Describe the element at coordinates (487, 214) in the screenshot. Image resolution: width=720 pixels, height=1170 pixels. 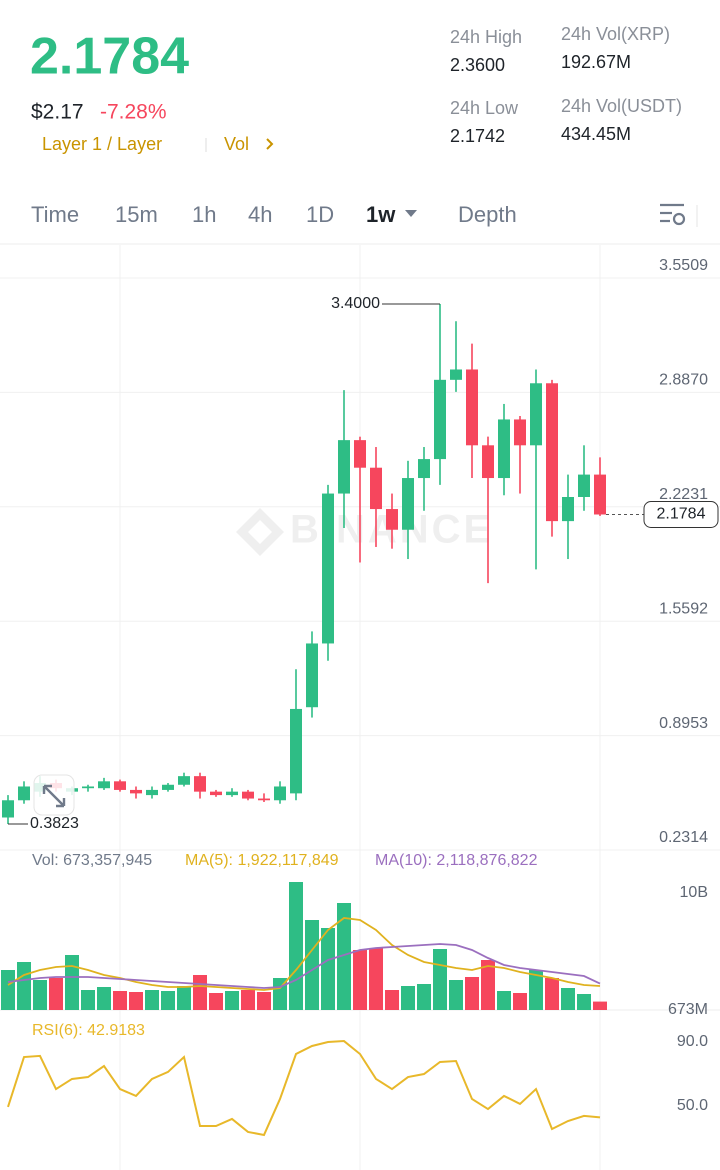
I see `tab: Depth` at that location.